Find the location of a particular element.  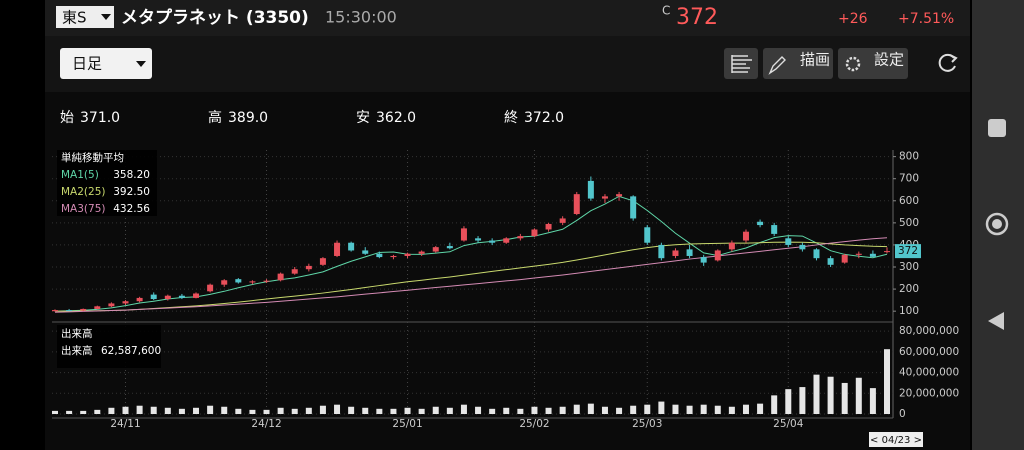

refresh-icon is located at coordinates (947, 62).